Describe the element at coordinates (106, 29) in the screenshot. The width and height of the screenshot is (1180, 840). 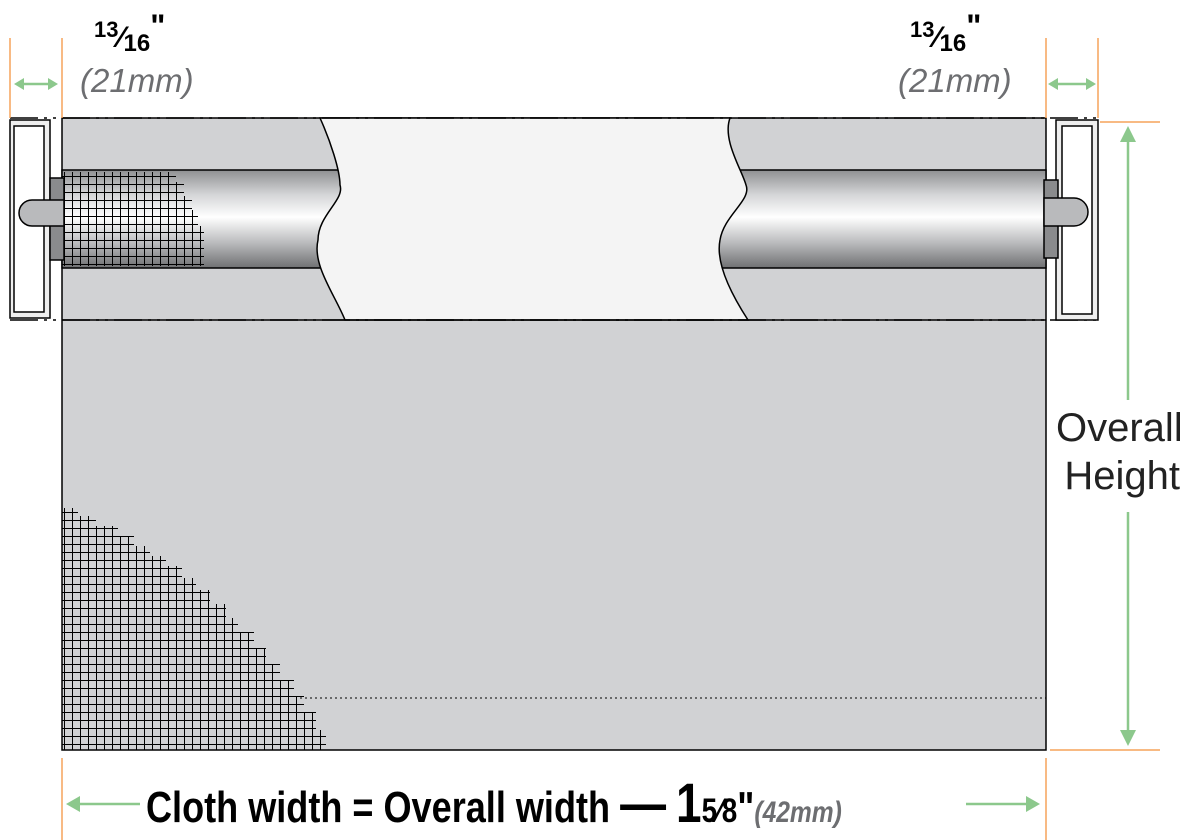
I see `left-fraction-numerator: 13` at that location.